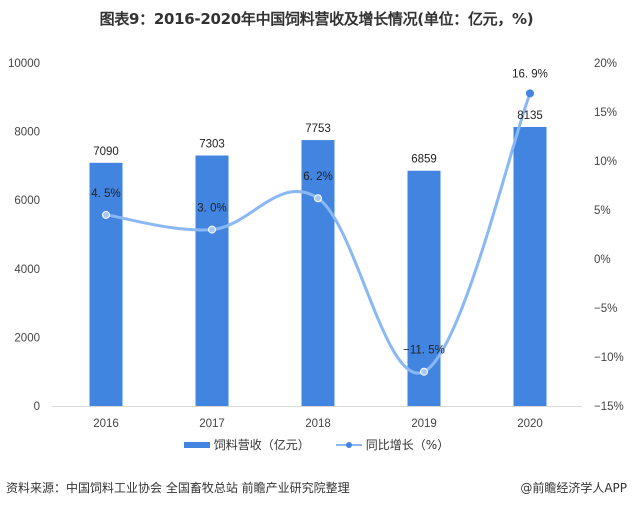  Describe the element at coordinates (24, 235) in the screenshot. I see `left-axis-ticks: 0 2000 4000 6000 8000 10000` at that location.